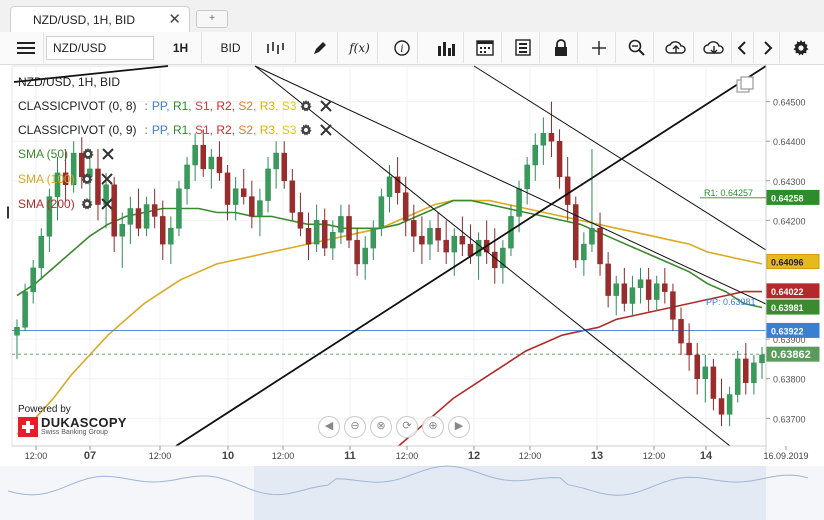  I want to click on side-select: BID, so click(231, 47).